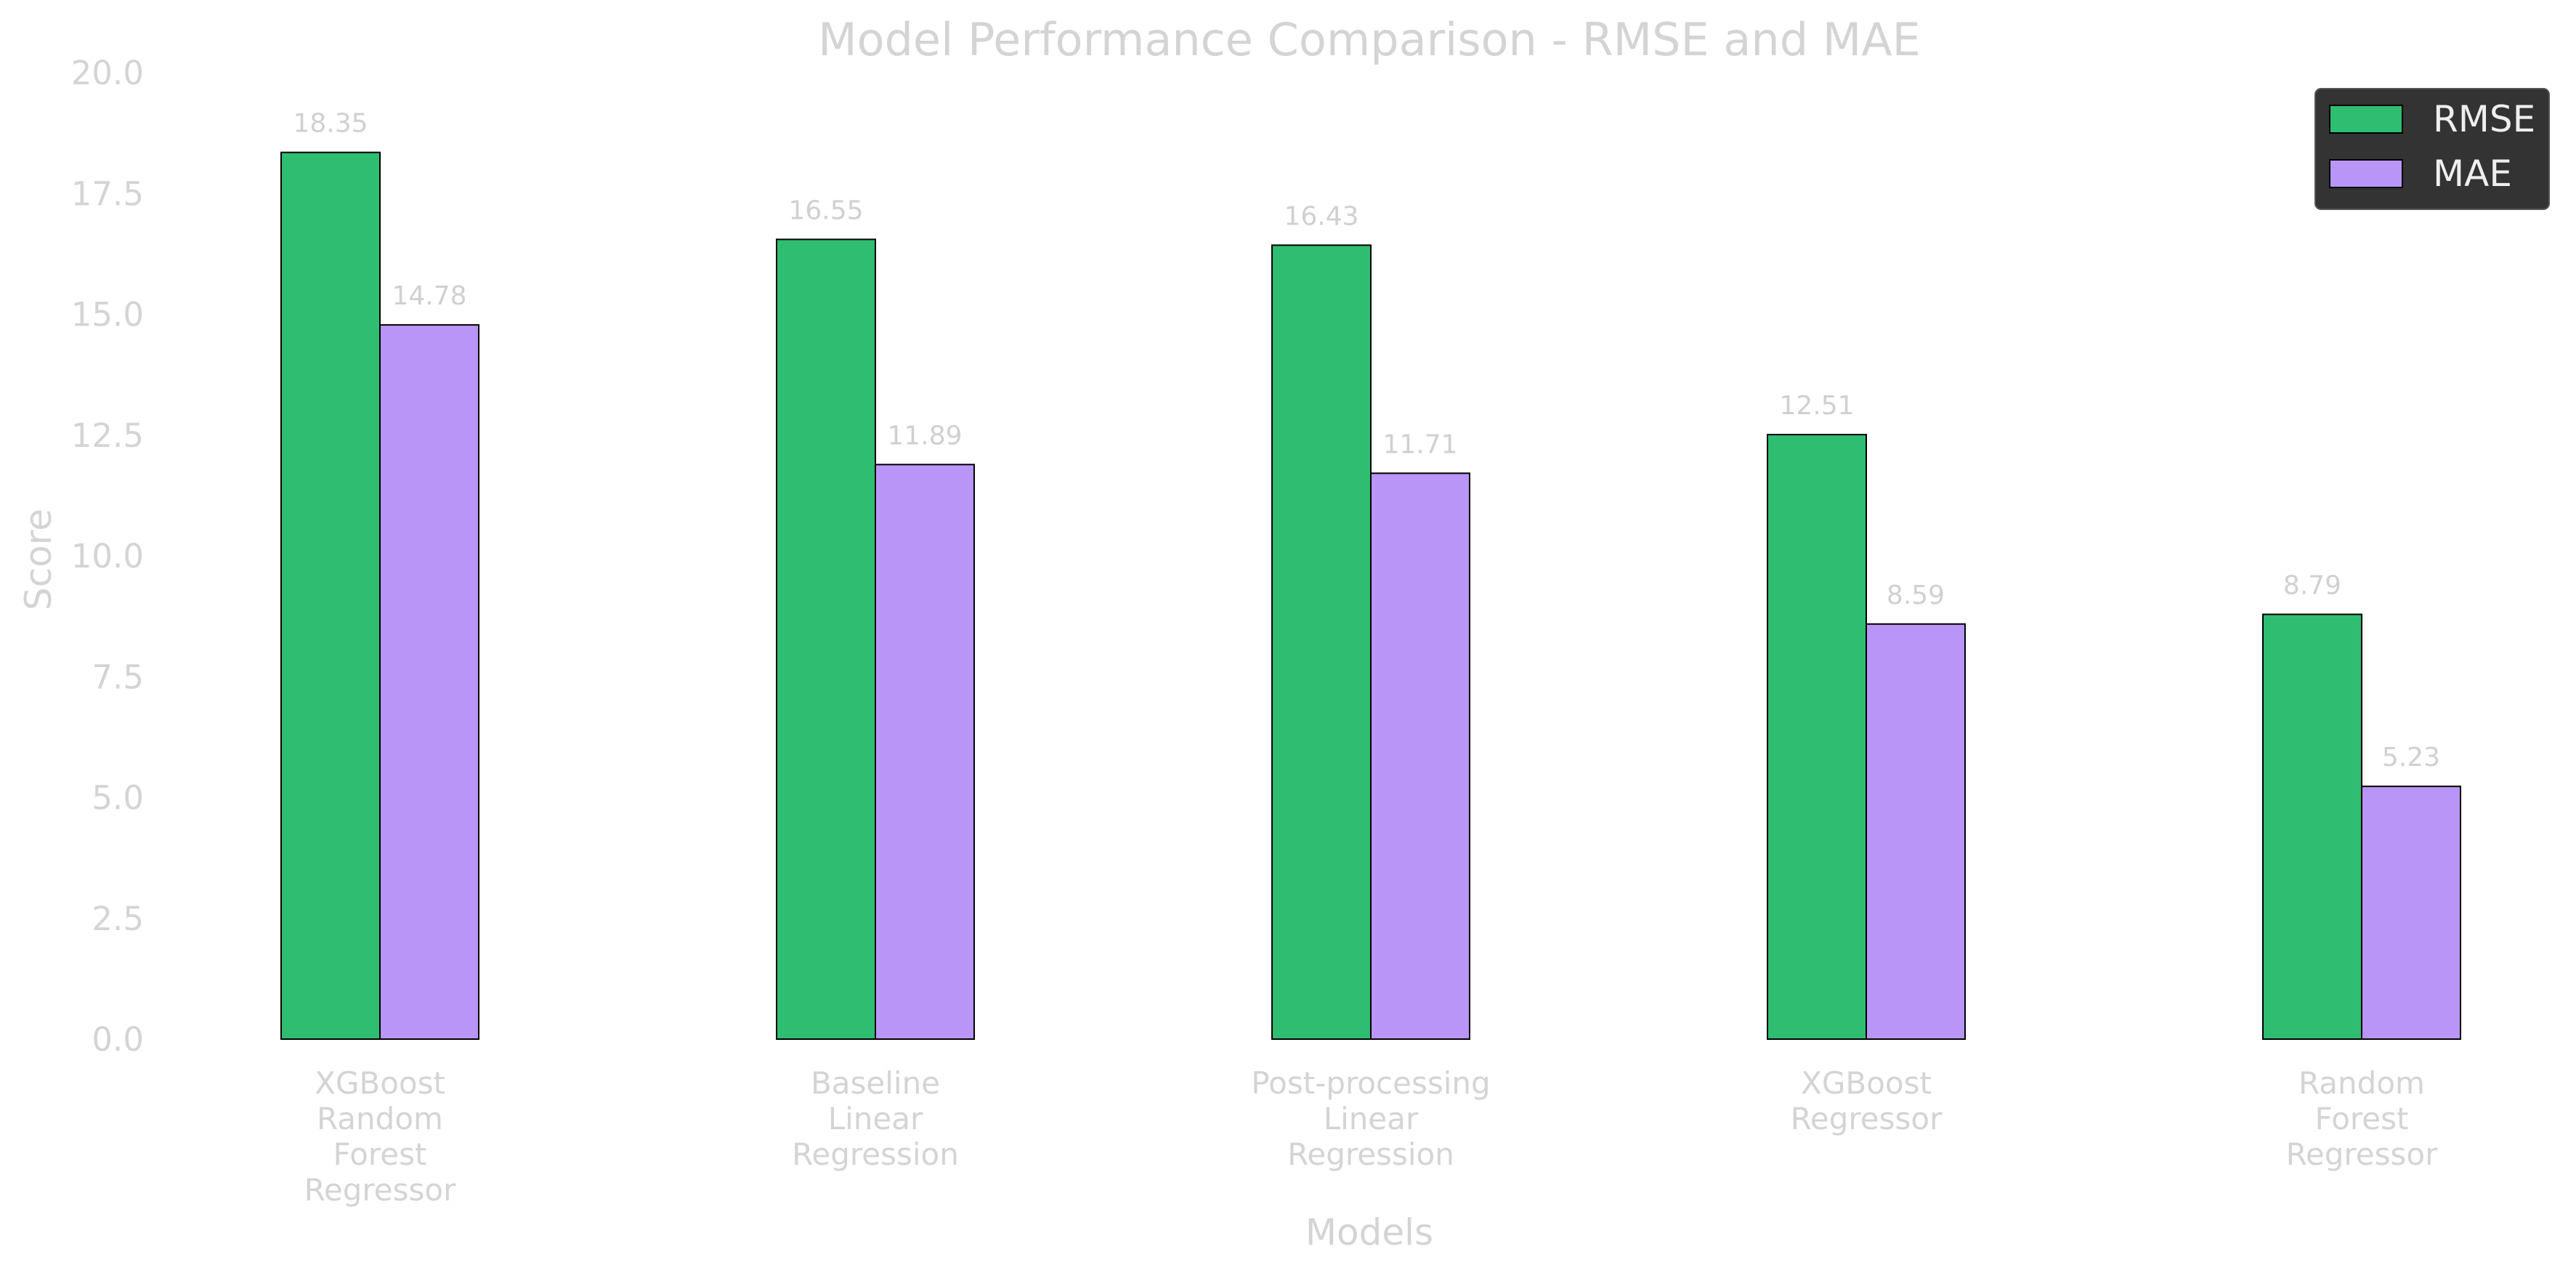 The height and width of the screenshot is (1268, 2576). What do you see at coordinates (1816, 406) in the screenshot?
I see `bar-value-label: 12.51` at bounding box center [1816, 406].